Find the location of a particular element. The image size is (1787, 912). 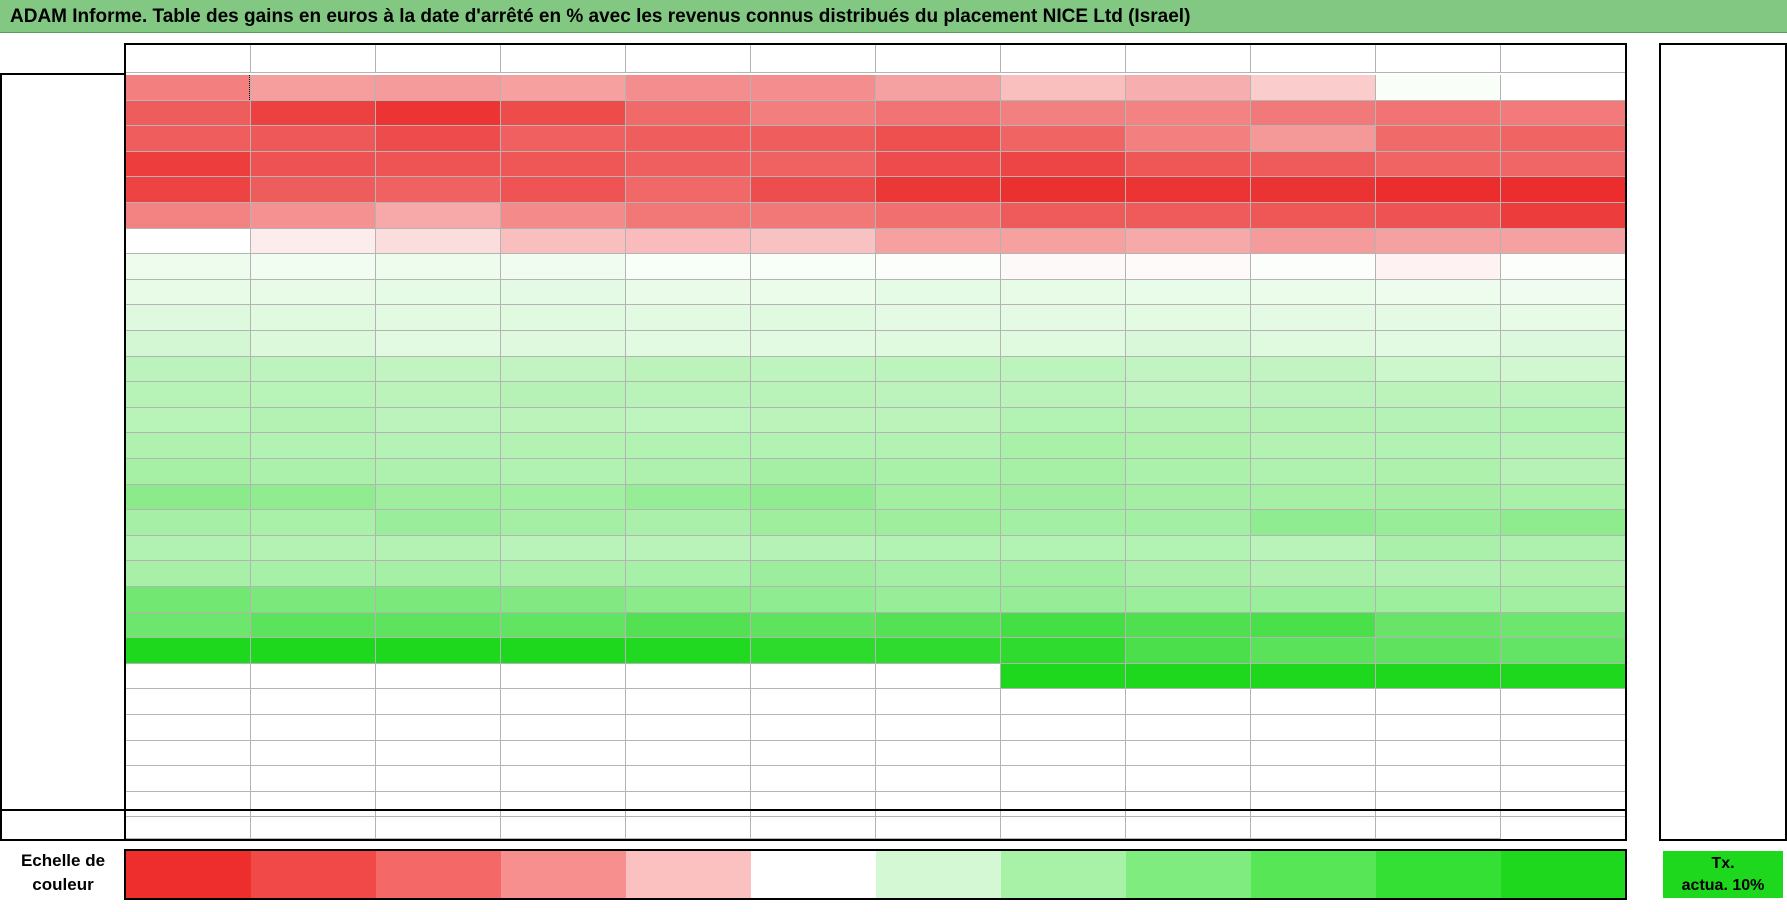

color-scale-rate-line1: Tx. is located at coordinates (1723, 863).